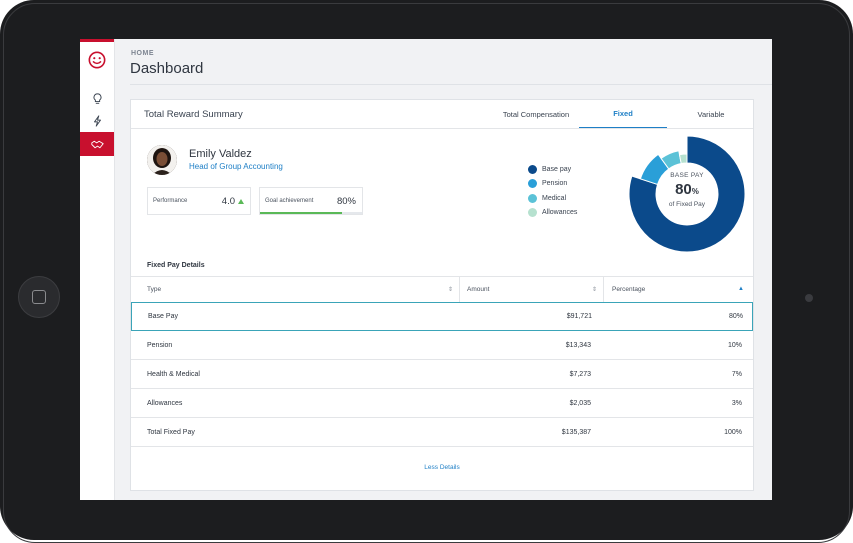  I want to click on goal-achievement-metric: Goal achievement 80%, so click(311, 201).